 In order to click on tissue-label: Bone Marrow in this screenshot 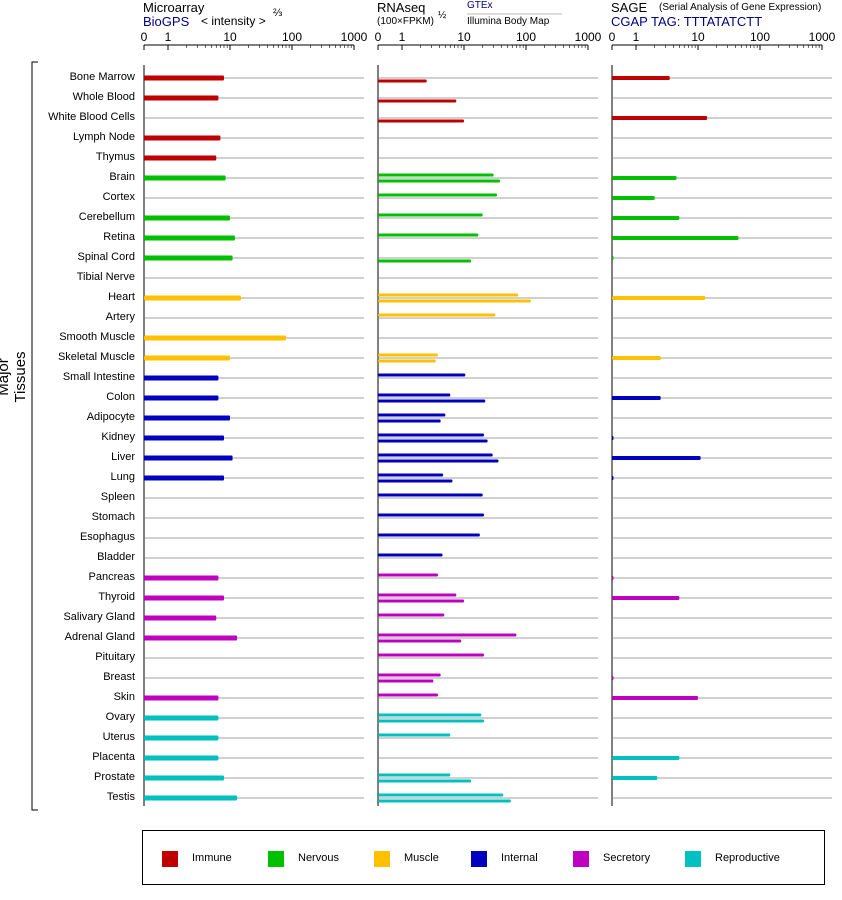, I will do `click(102, 77)`.